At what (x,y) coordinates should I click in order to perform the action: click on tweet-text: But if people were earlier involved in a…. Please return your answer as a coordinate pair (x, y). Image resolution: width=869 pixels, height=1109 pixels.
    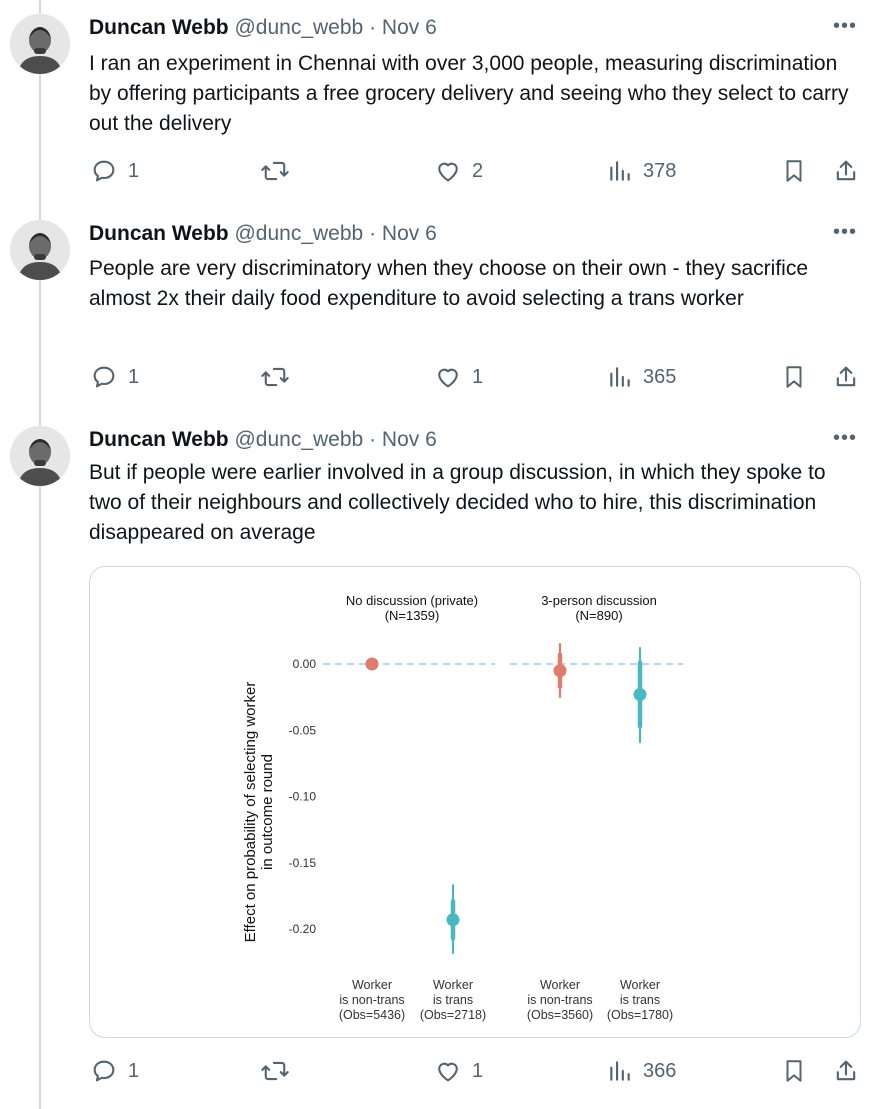
    Looking at the image, I should click on (457, 502).